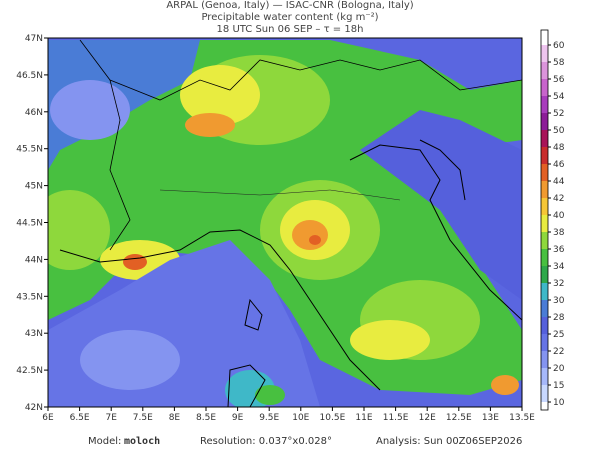  I want to click on colorbar-label: 20, so click(559, 369).